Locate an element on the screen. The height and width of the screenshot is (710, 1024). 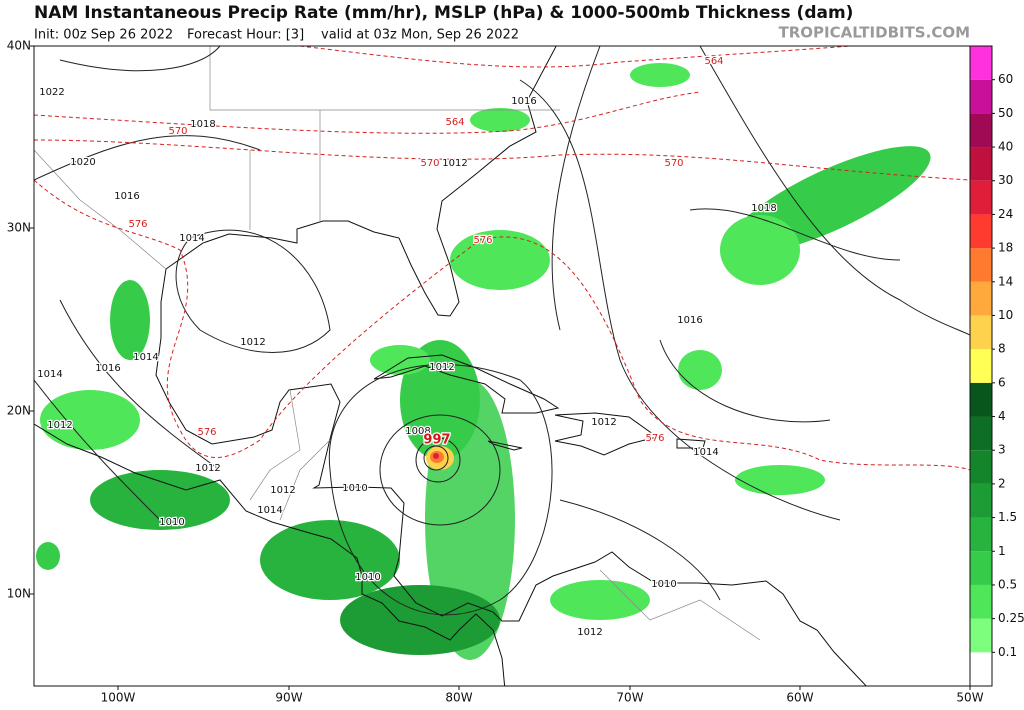
latitude-label: 10N is located at coordinates (19, 594).